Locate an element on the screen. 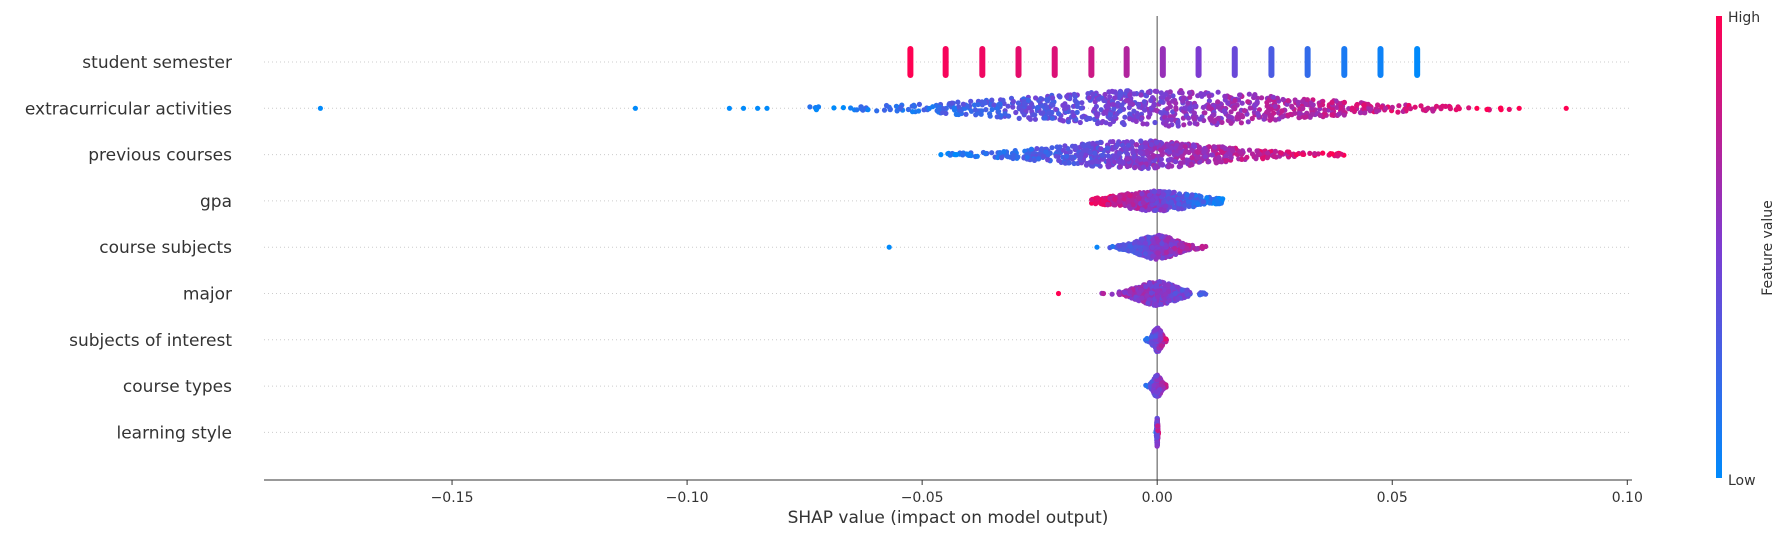 The image size is (1785, 536). x-tick-label: 0.10 is located at coordinates (1627, 498).